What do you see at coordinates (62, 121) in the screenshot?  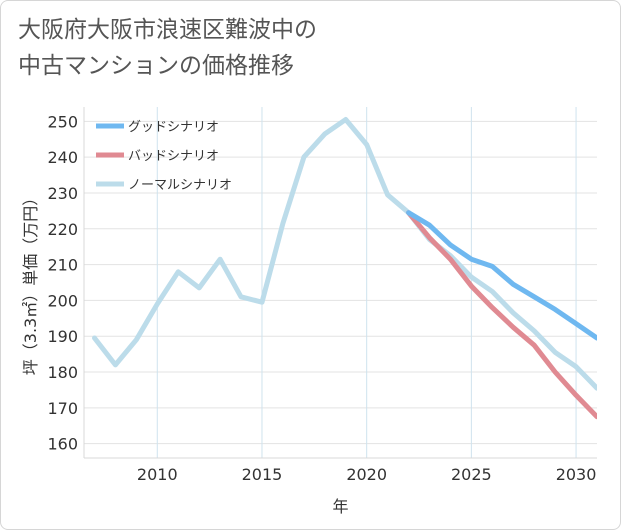 I see `y-tick-label: 250` at bounding box center [62, 121].